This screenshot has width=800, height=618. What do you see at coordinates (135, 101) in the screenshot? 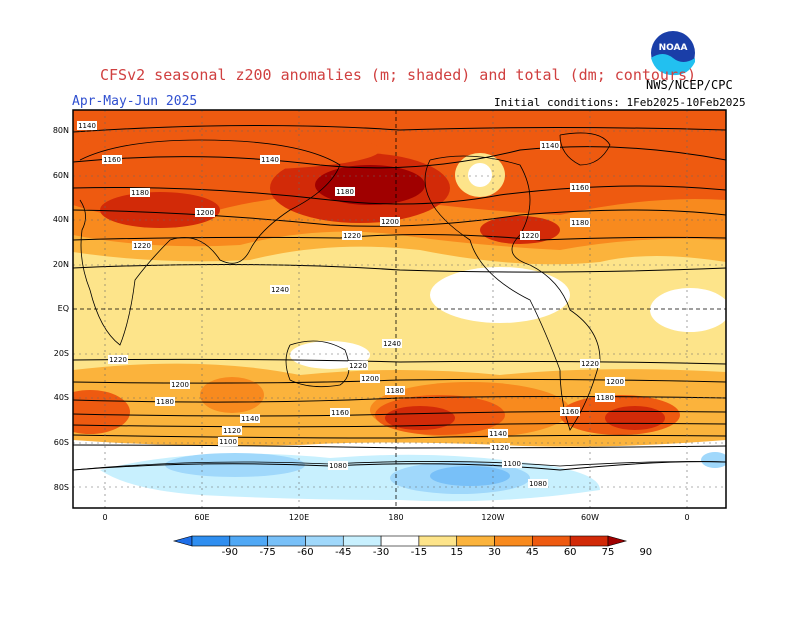
I see `period-label: Apr-May-Jun 2025` at bounding box center [135, 101].